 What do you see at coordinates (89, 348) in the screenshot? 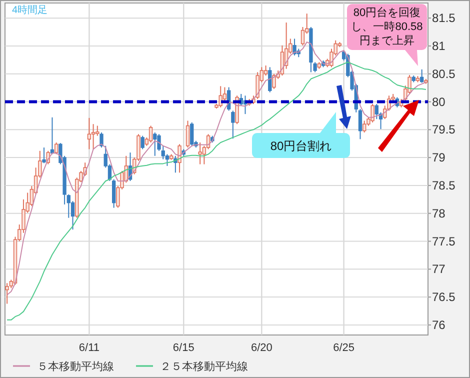
I see `x-tick-label: 6/11` at bounding box center [89, 348].